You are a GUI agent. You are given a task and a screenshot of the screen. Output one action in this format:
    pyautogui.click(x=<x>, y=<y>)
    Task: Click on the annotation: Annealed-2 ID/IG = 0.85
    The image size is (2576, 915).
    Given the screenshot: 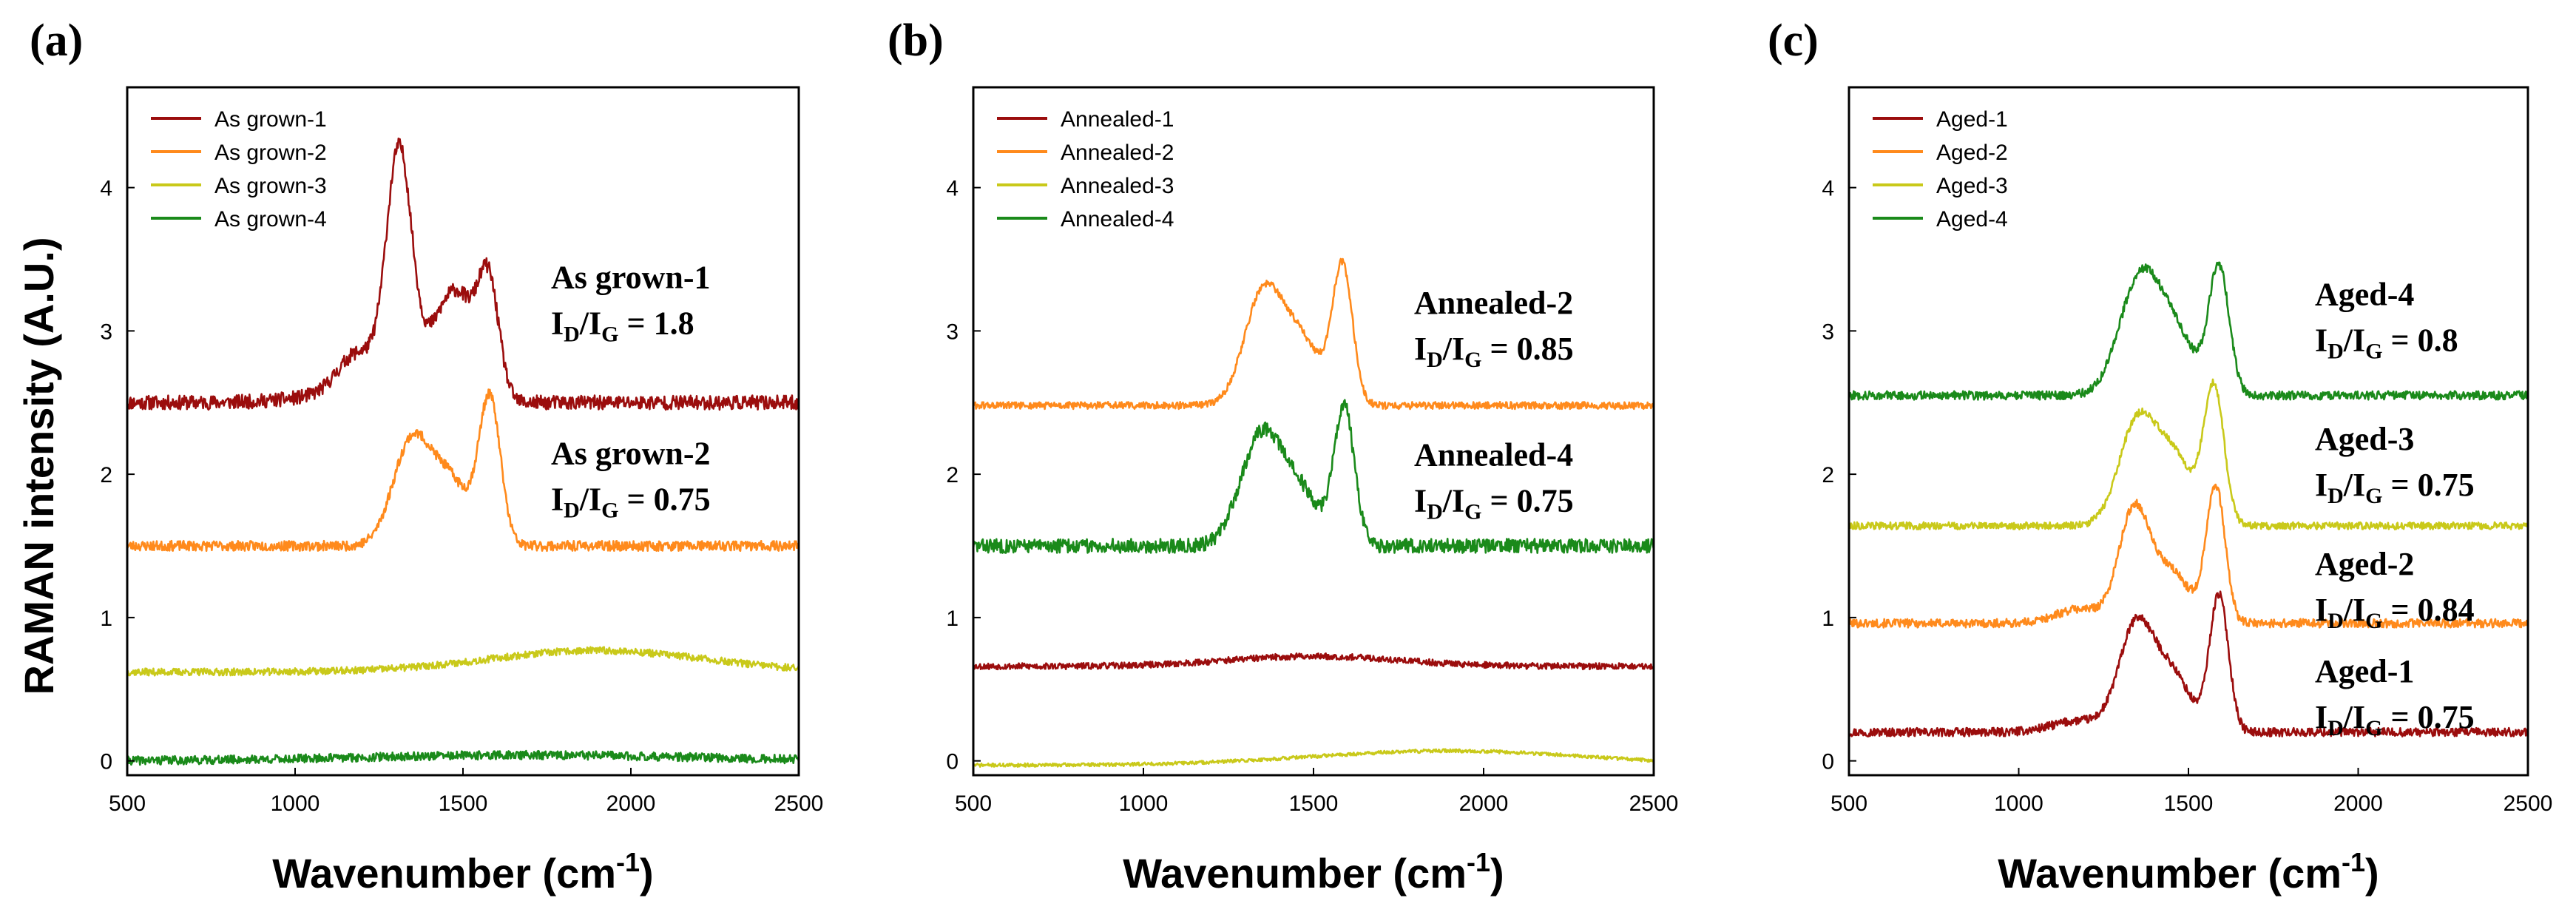 What is the action you would take?
    pyautogui.click(x=1494, y=328)
    